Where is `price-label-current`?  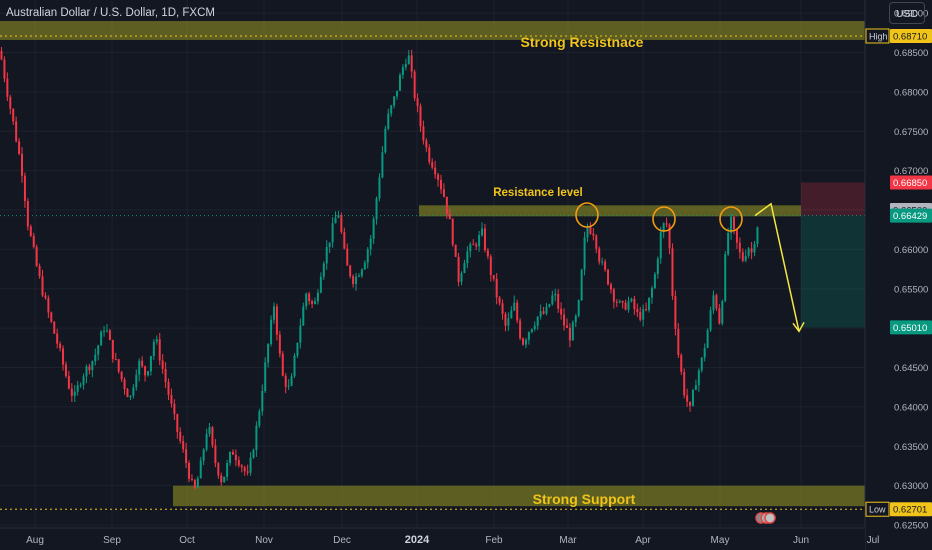
price-label-current is located at coordinates (911, 215).